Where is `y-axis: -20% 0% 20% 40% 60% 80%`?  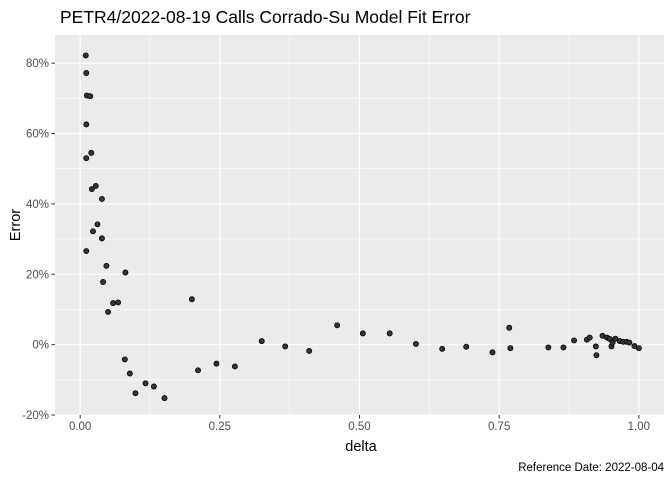 y-axis: -20% 0% 20% 40% 60% 80% is located at coordinates (38, 240).